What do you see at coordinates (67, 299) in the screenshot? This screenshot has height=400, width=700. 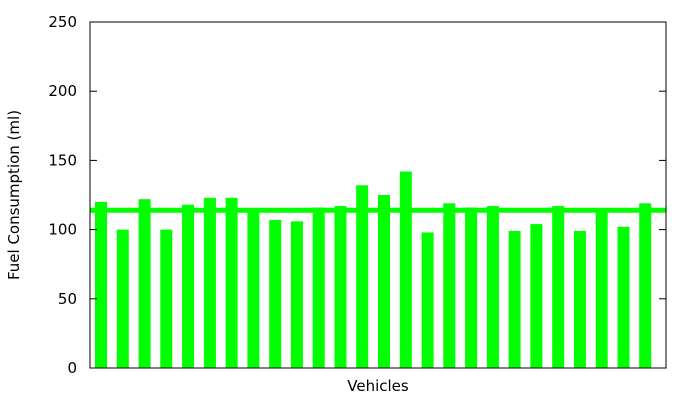 I see `y-tick-label: 50` at bounding box center [67, 299].